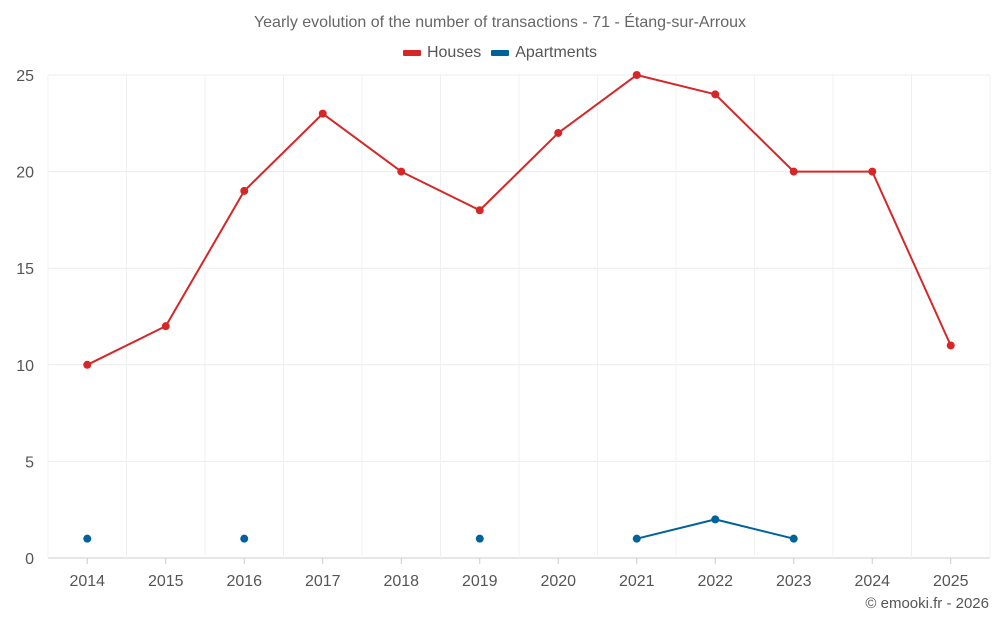  Describe the element at coordinates (794, 581) in the screenshot. I see `x-tick-label-2023: 2023` at that location.